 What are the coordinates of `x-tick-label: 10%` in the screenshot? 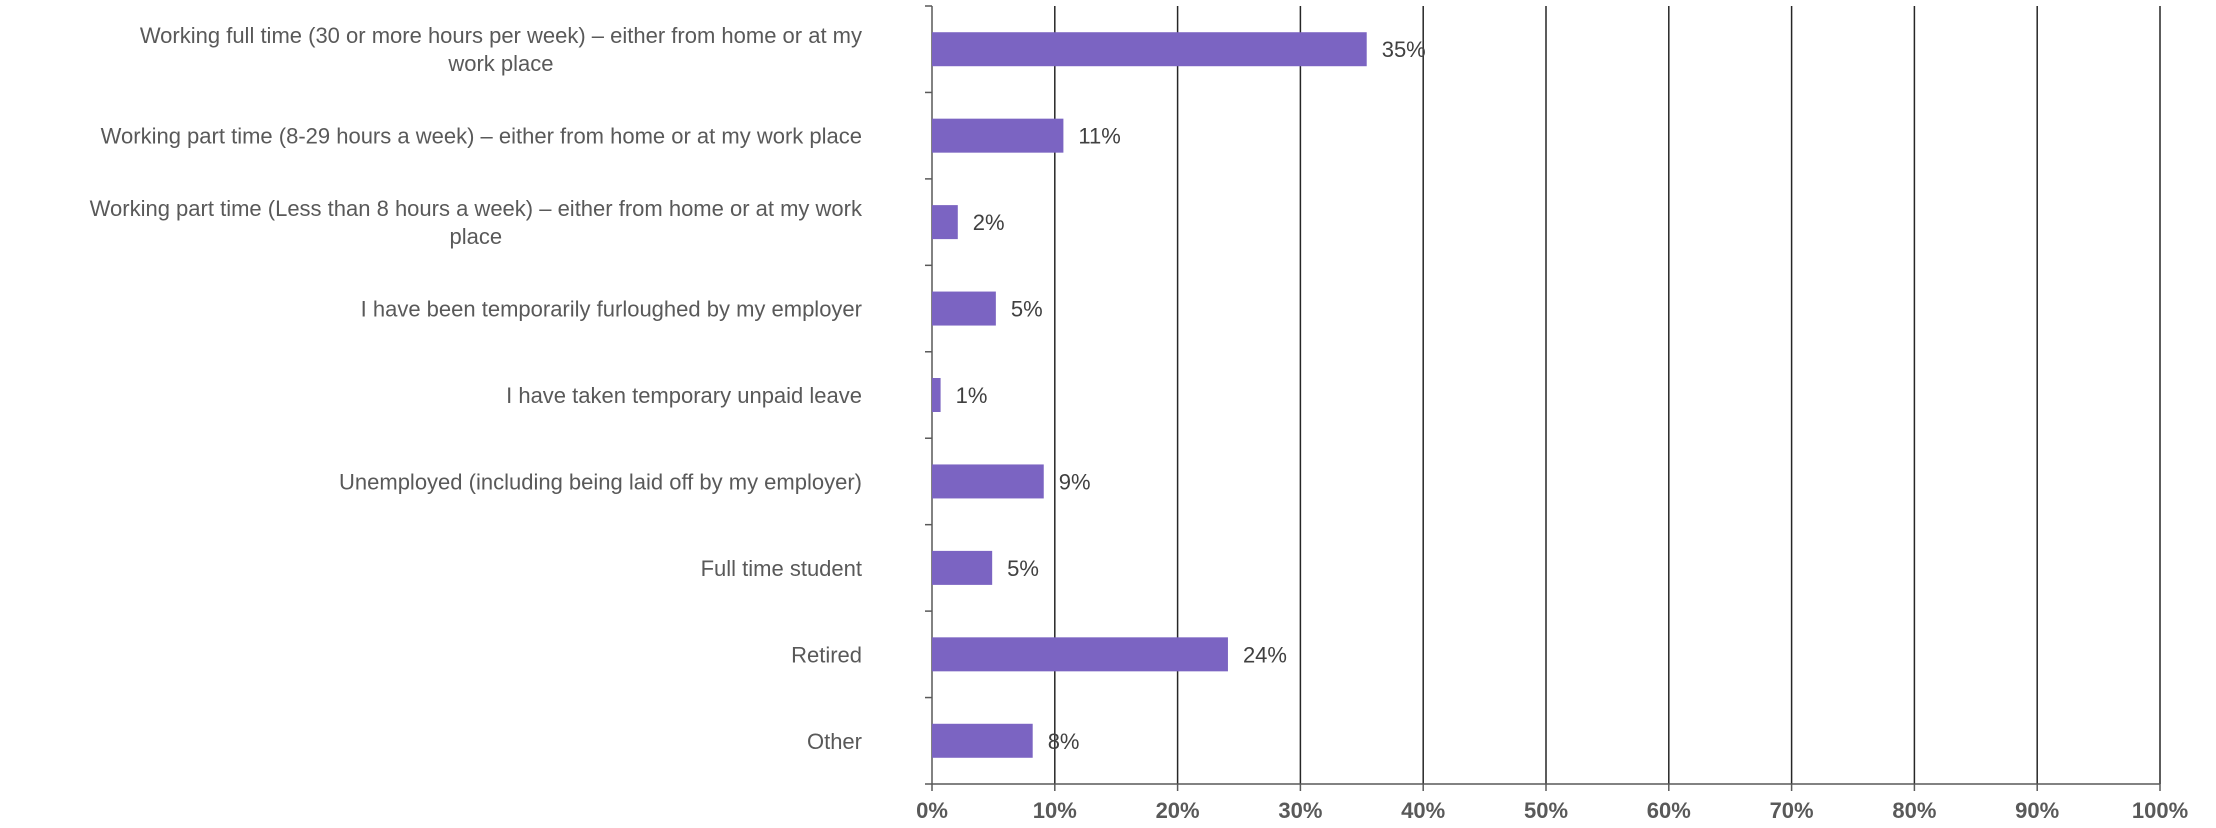 It's located at (1055, 810).